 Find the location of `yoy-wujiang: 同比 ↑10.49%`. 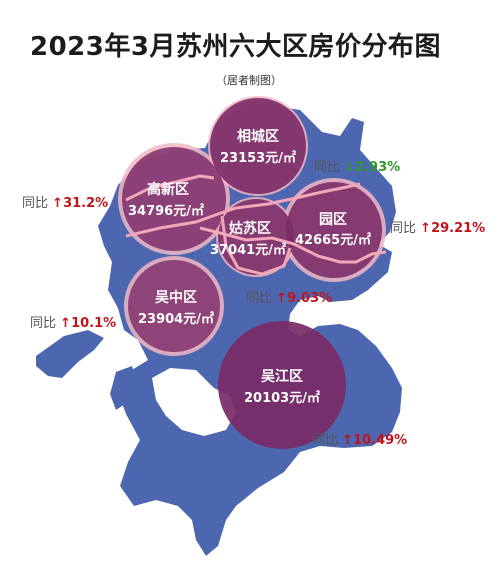

yoy-wujiang: 同比 ↑10.49% is located at coordinates (359, 438).